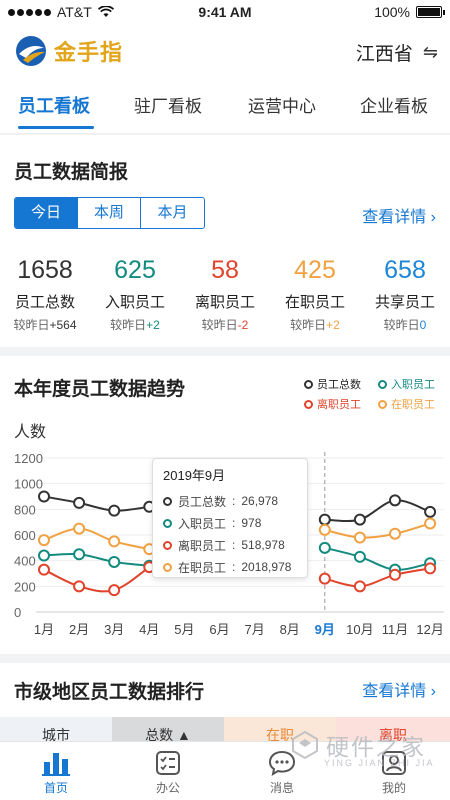  Describe the element at coordinates (54, 106) in the screenshot. I see `tab-staff-board: 员工看板` at that location.